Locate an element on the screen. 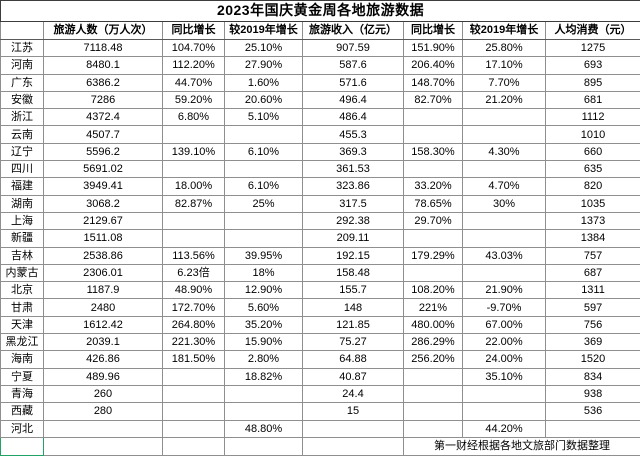 This screenshot has height=456, width=640. data-cell: 1520 is located at coordinates (592, 359).